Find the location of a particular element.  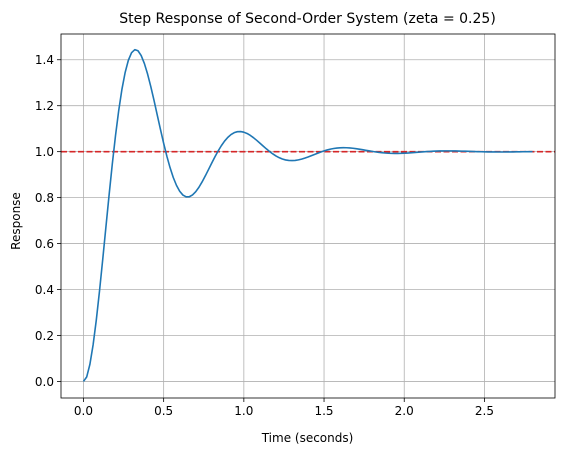

x-axis-label: Time (seconds) is located at coordinates (307, 438).